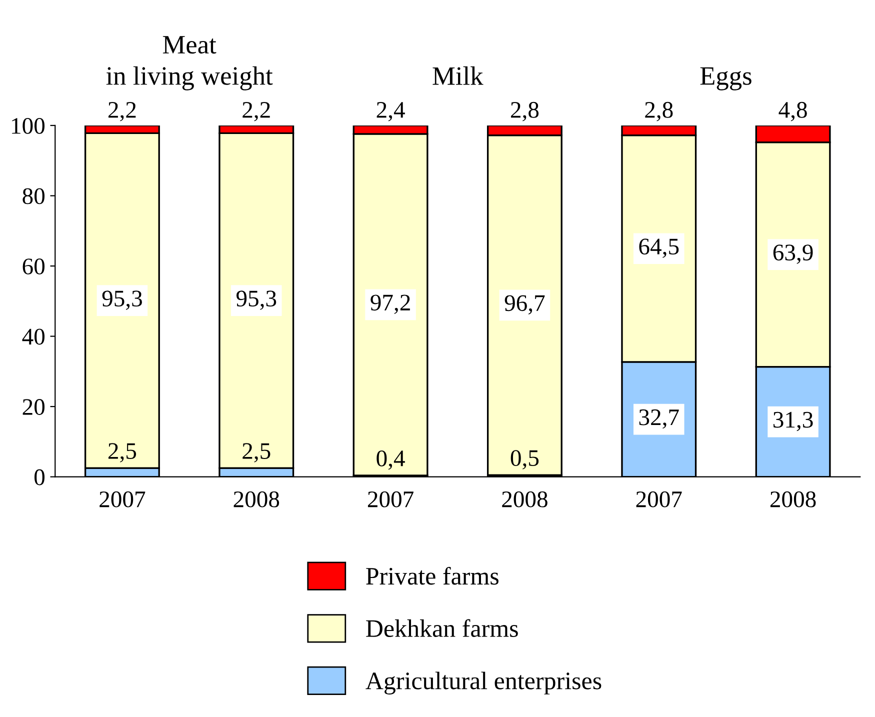 The height and width of the screenshot is (717, 875). What do you see at coordinates (792, 112) in the screenshot?
I see `data-label: 4,8` at bounding box center [792, 112].